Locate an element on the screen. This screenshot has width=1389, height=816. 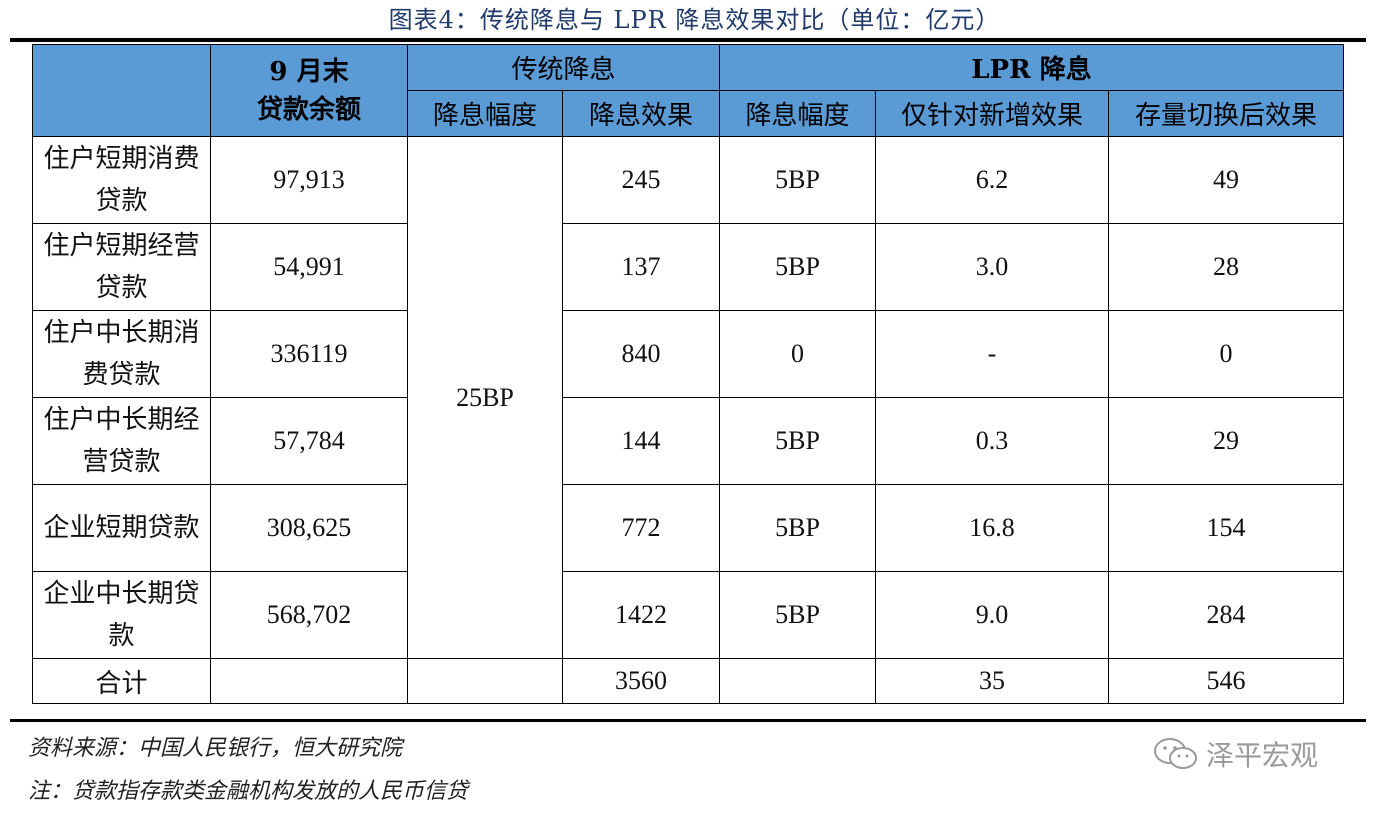
total-balance is located at coordinates (309, 681).